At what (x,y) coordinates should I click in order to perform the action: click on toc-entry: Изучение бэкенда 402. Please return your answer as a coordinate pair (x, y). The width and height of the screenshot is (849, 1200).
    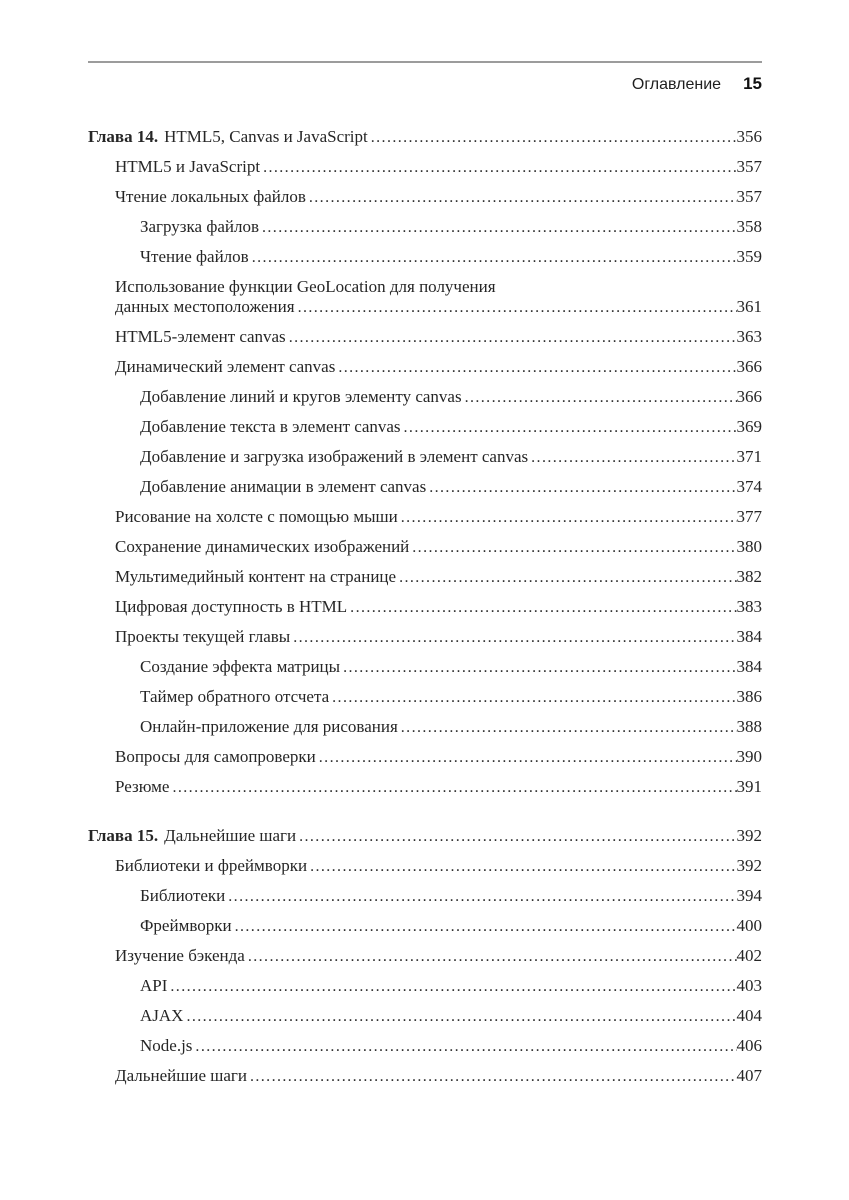
    Looking at the image, I should click on (425, 956).